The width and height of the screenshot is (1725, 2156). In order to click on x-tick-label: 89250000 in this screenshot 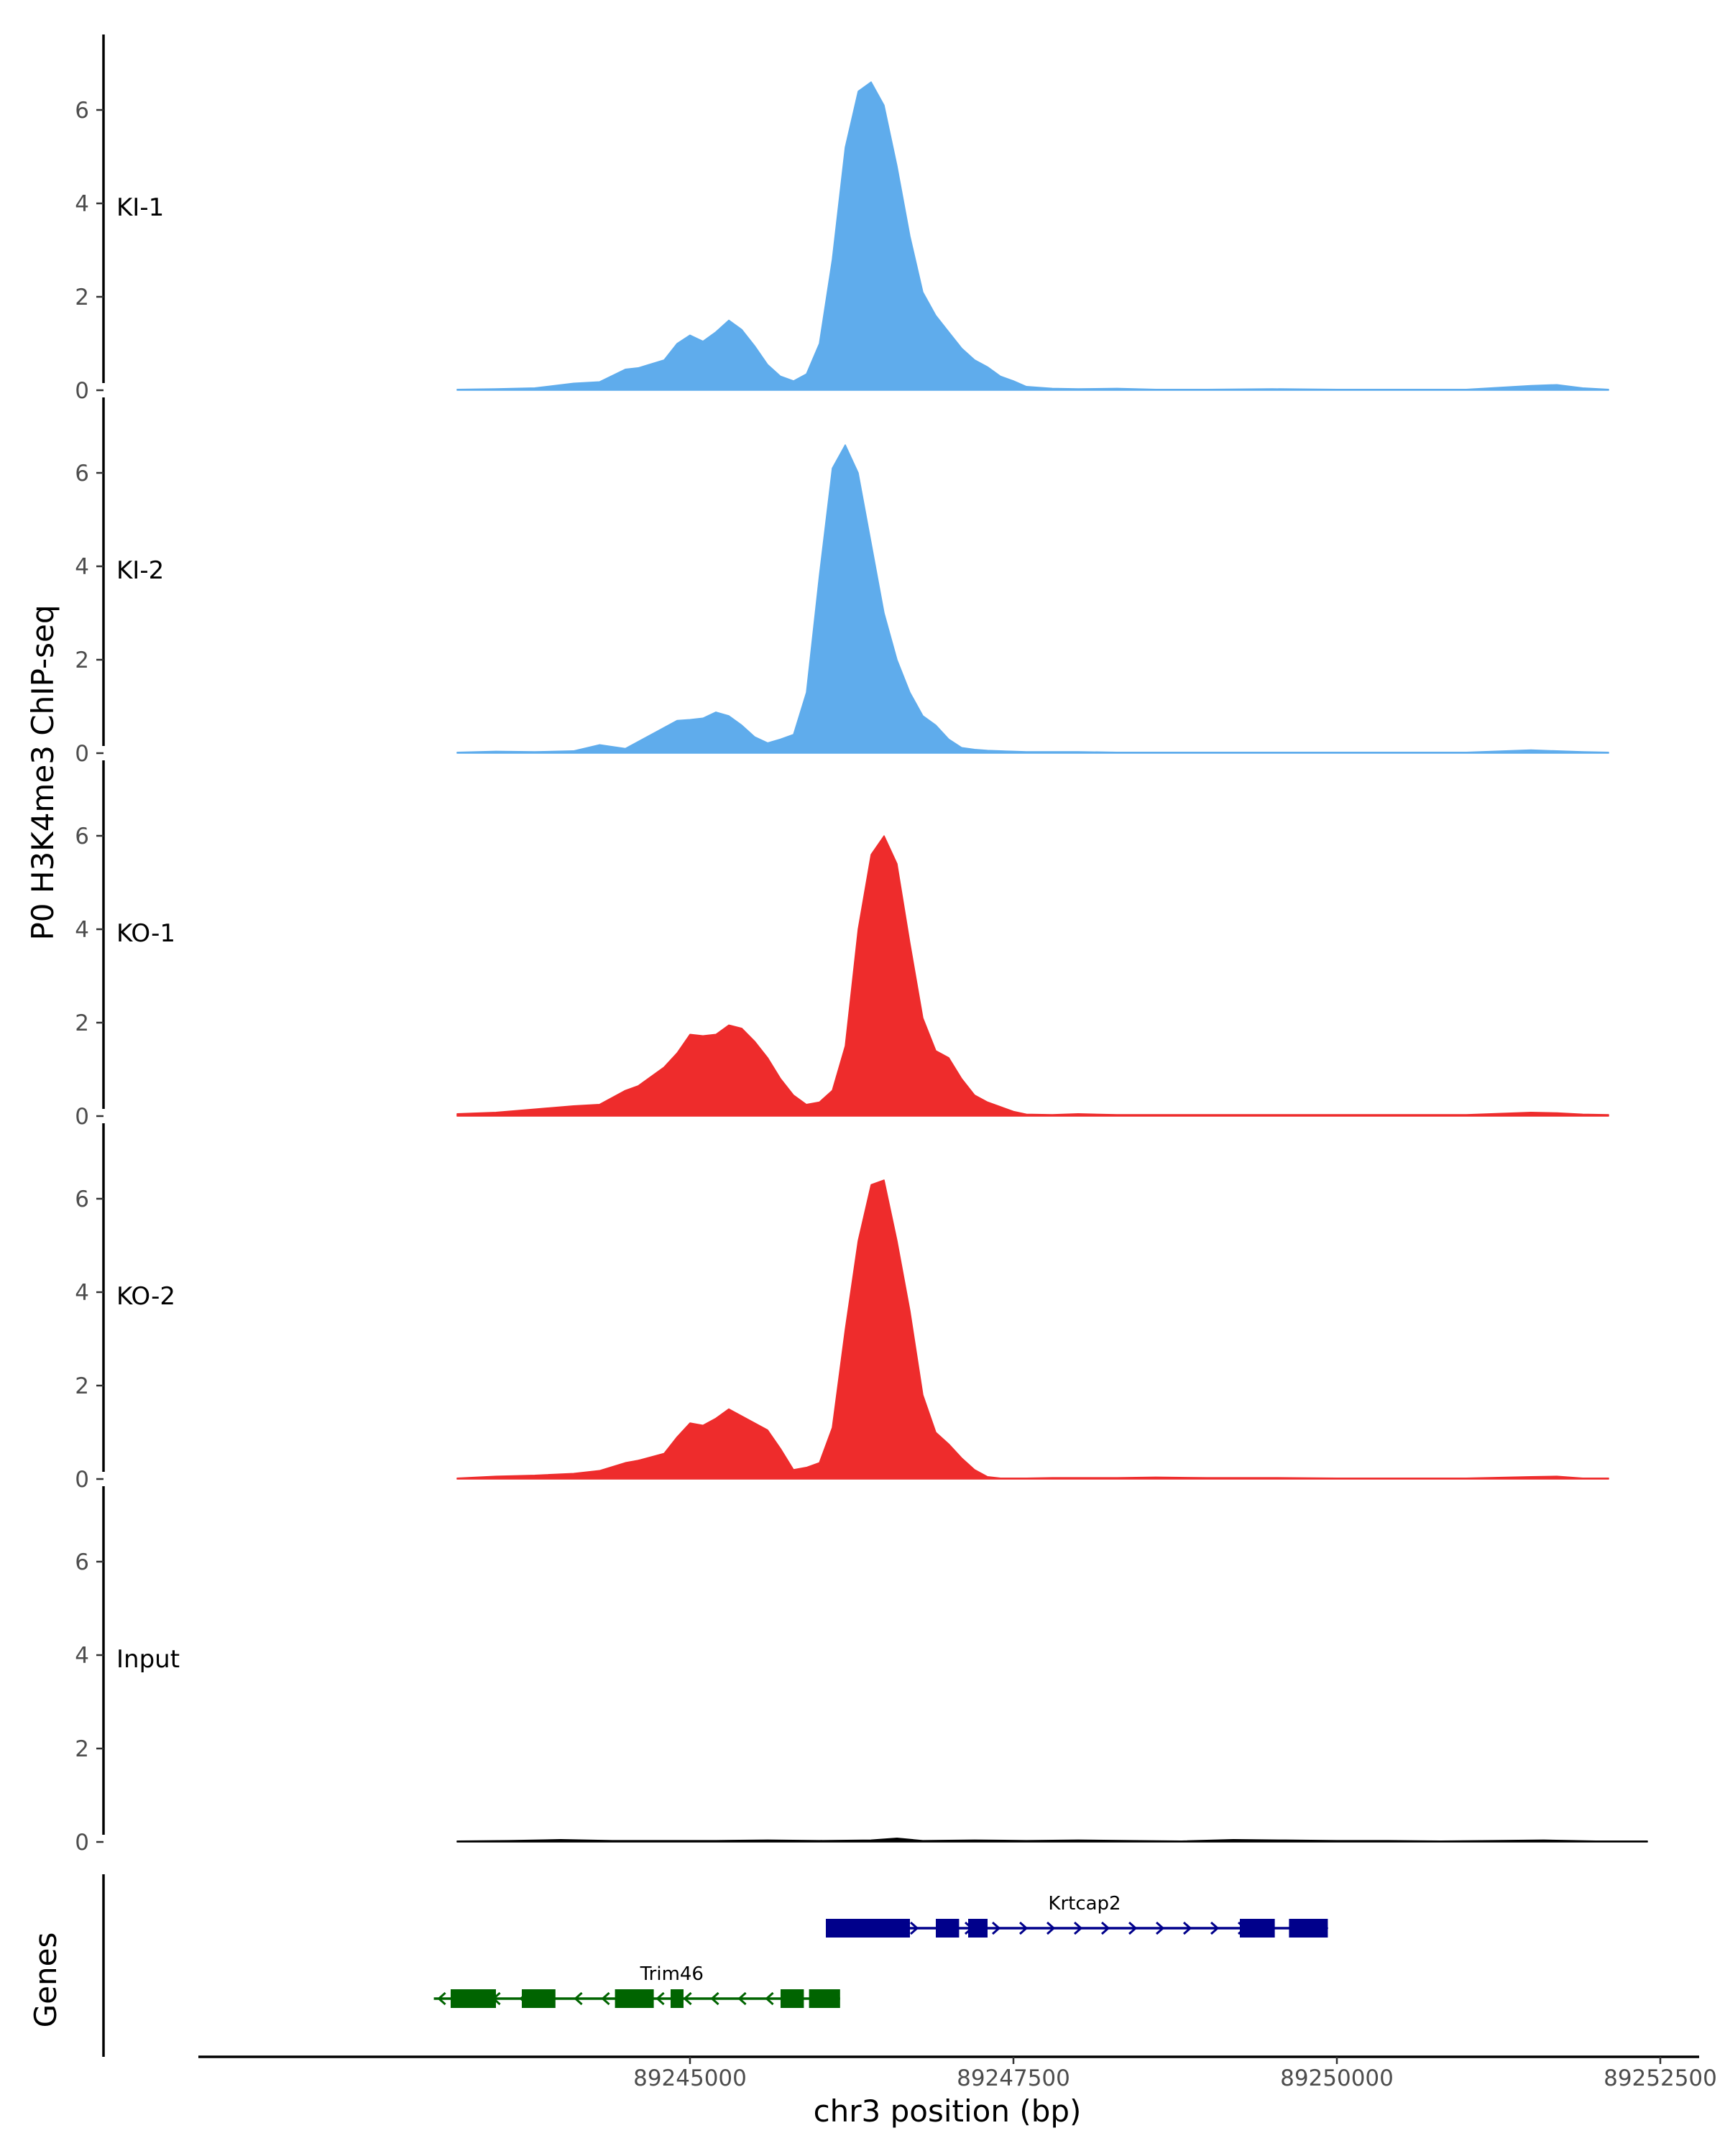, I will do `click(1337, 2078)`.